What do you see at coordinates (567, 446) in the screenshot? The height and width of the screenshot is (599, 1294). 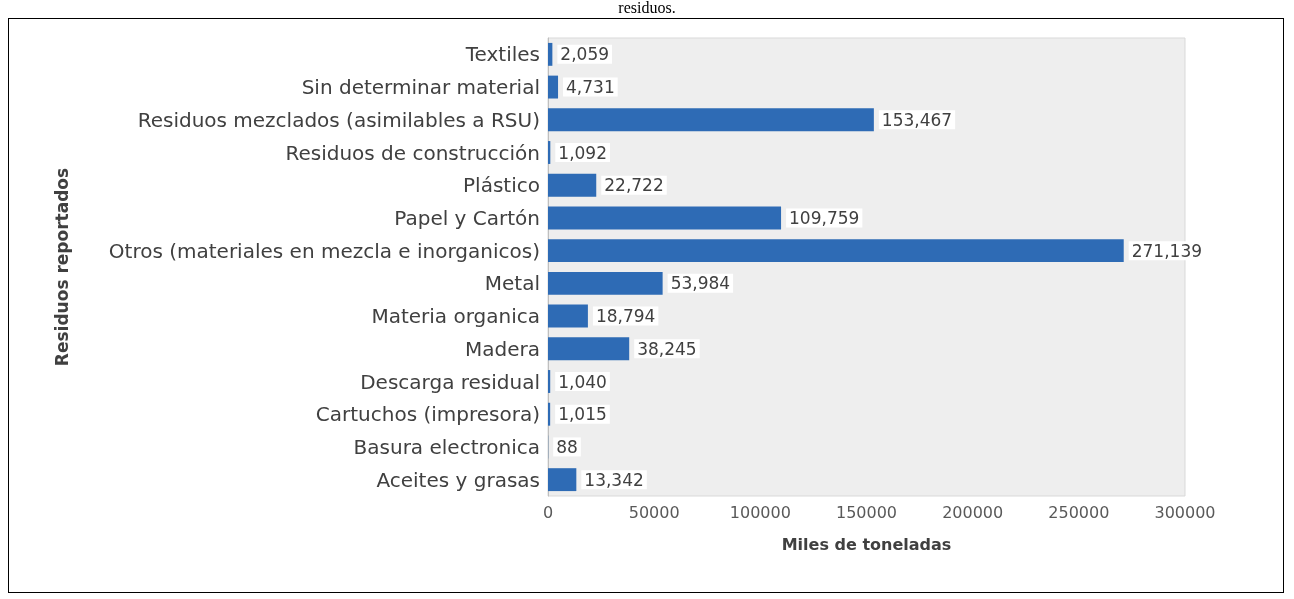 I see `data-label: 88` at bounding box center [567, 446].